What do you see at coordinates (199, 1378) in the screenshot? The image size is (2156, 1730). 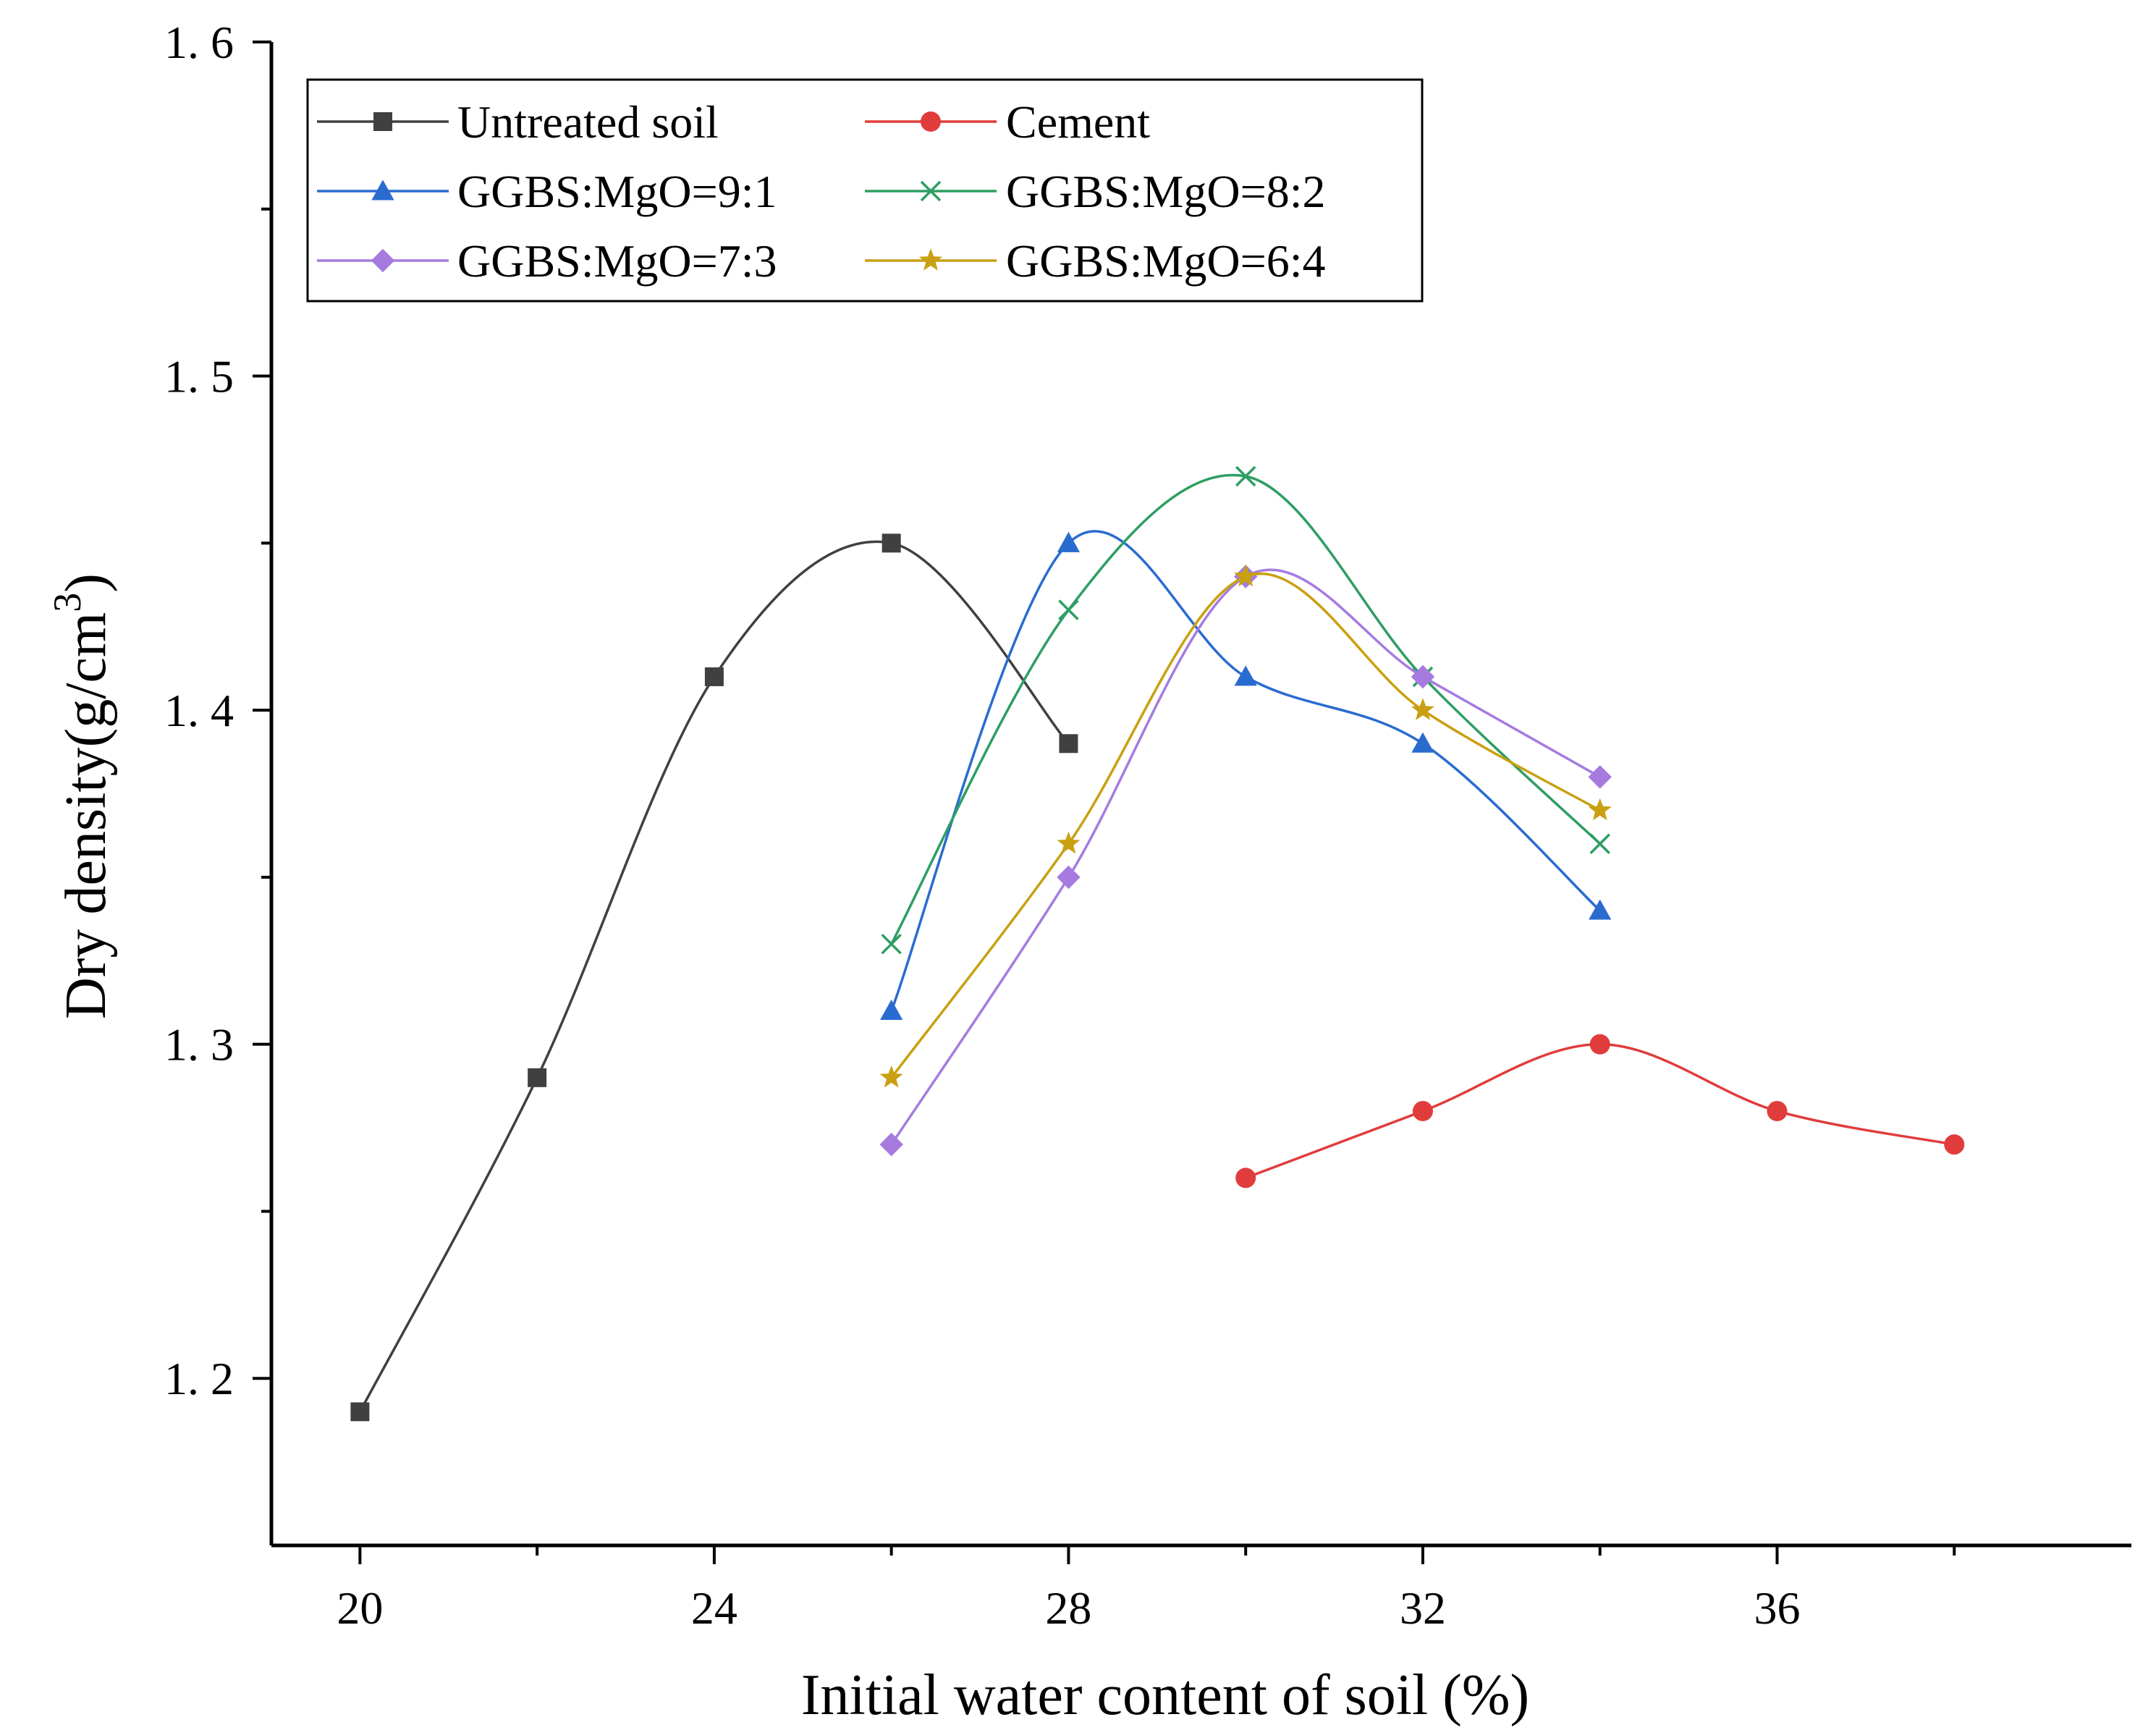 I see `y-tick-label: 1. 2` at bounding box center [199, 1378].